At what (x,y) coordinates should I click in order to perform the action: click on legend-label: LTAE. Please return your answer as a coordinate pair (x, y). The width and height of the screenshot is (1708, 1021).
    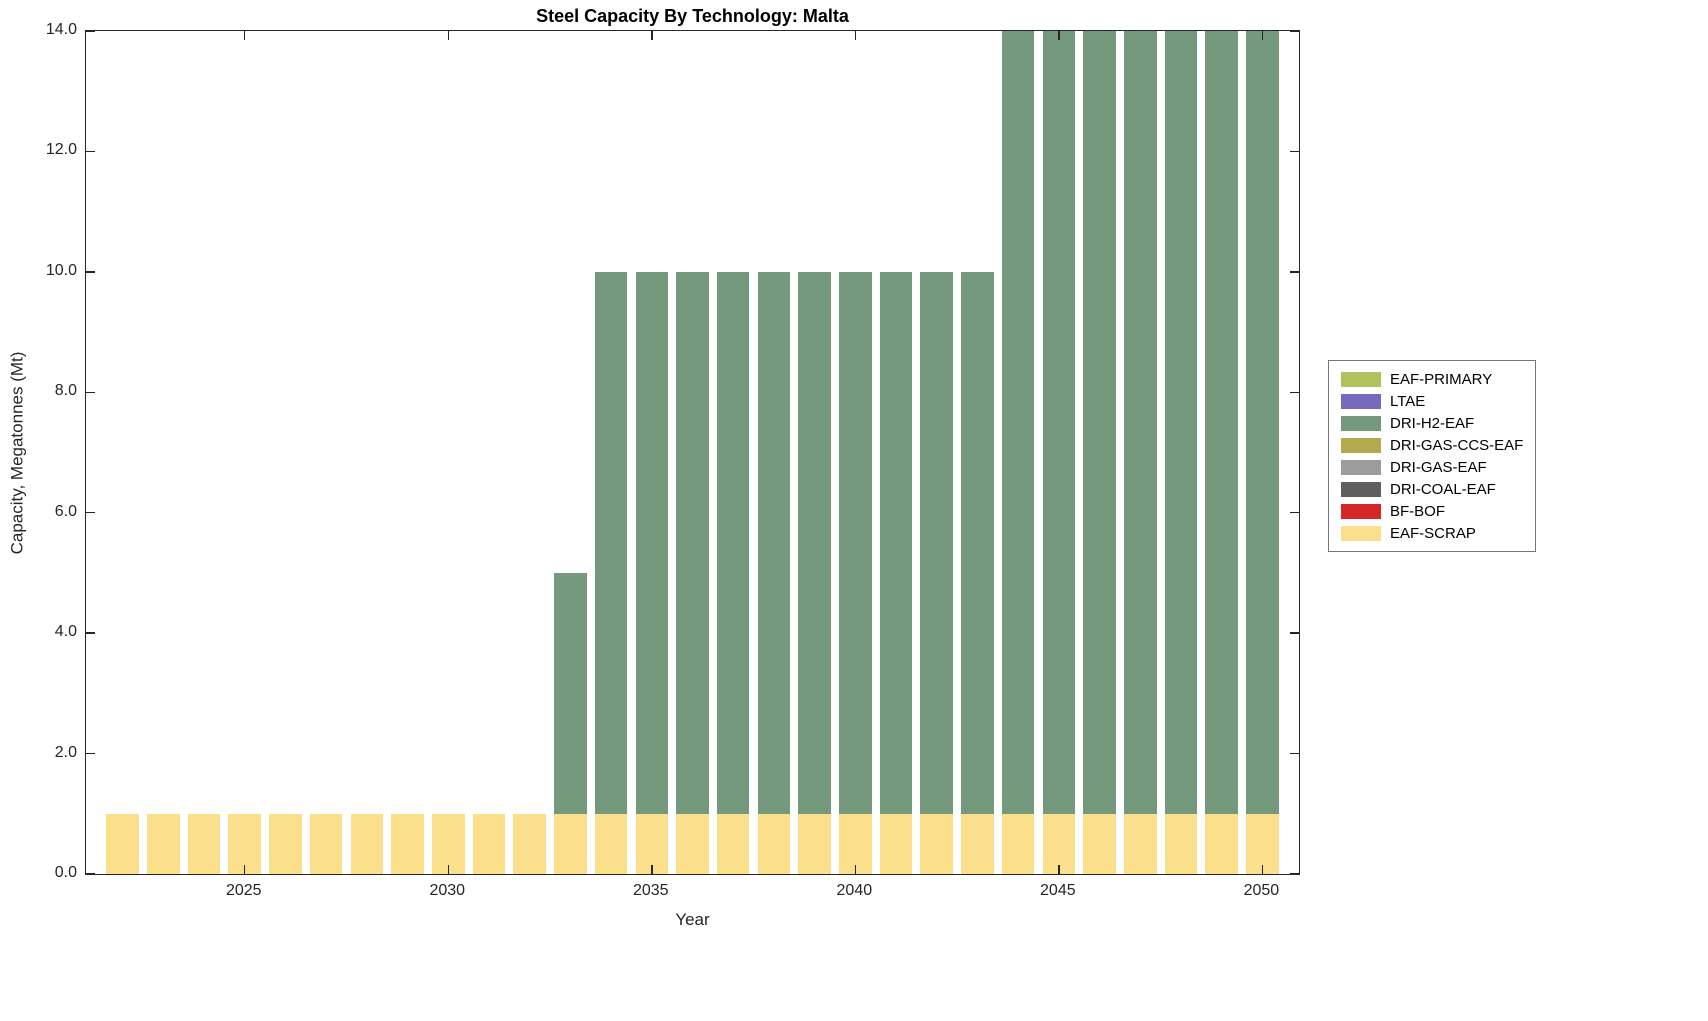
    Looking at the image, I should click on (1408, 401).